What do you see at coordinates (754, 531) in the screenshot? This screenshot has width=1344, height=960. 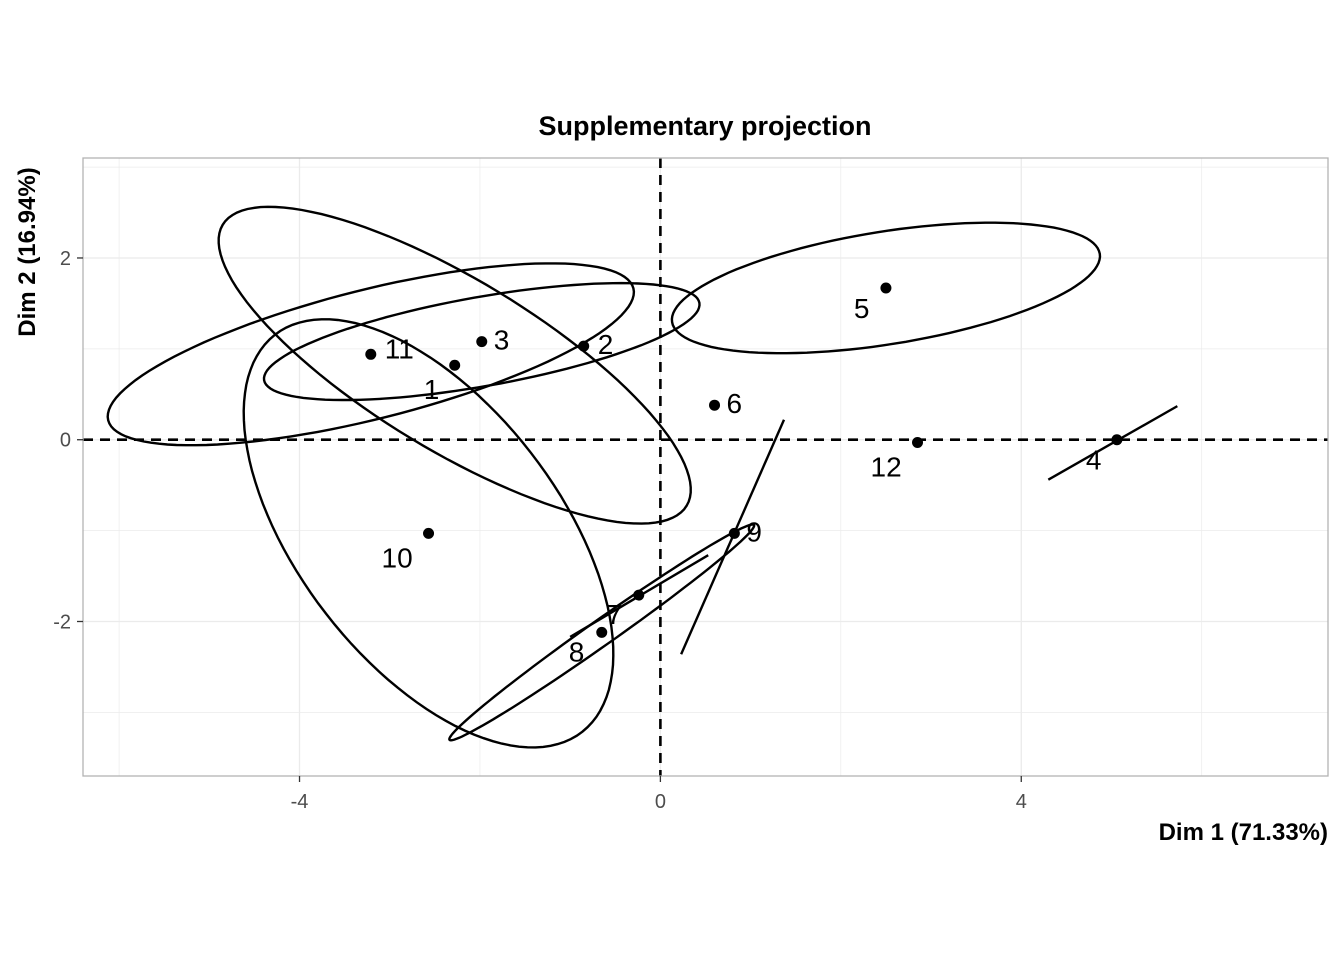 I see `point-label-9: 9` at bounding box center [754, 531].